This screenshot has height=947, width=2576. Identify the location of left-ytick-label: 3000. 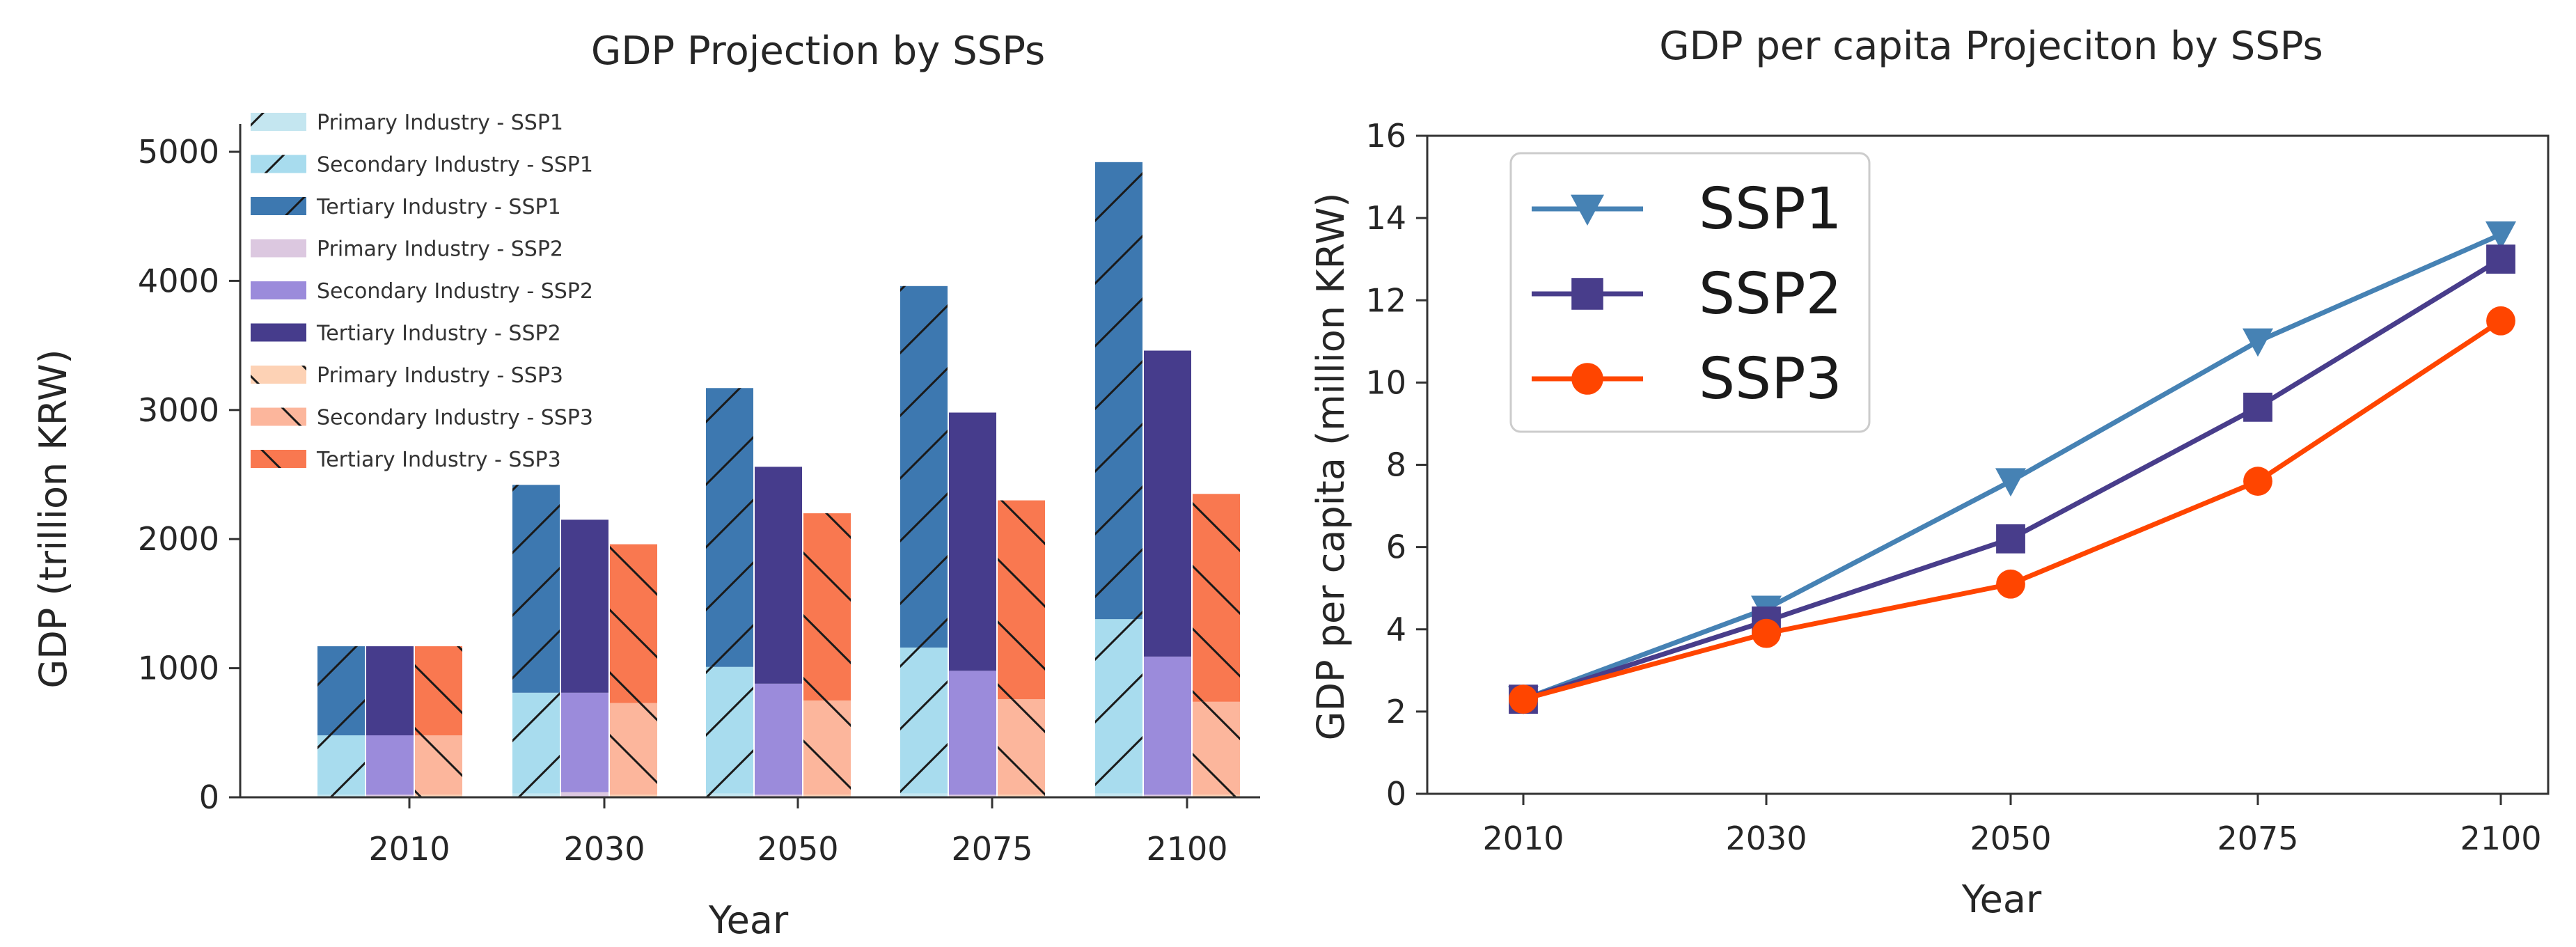
(178, 410).